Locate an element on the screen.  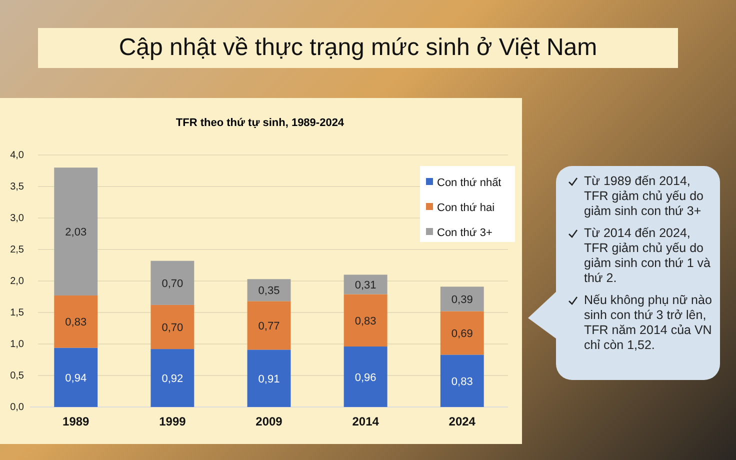
data-label: 0,77 is located at coordinates (269, 326).